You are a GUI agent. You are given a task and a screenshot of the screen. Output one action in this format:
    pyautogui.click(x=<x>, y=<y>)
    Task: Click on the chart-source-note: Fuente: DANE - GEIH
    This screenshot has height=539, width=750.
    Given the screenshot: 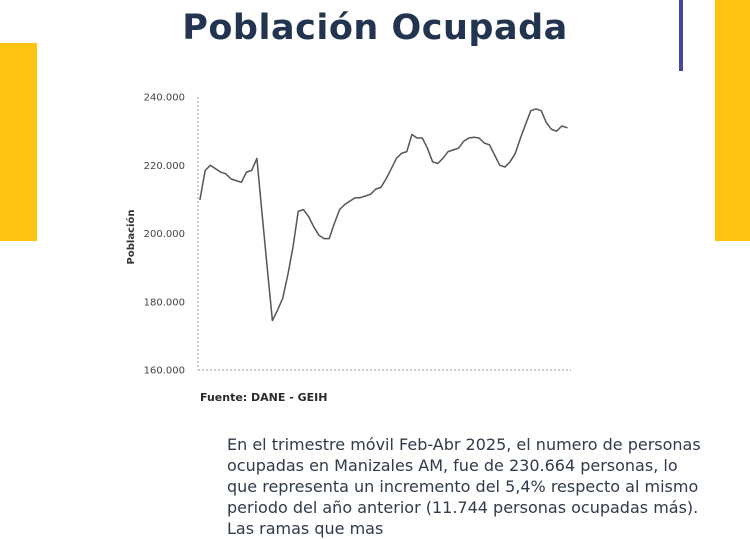 What is the action you would take?
    pyautogui.click(x=264, y=397)
    